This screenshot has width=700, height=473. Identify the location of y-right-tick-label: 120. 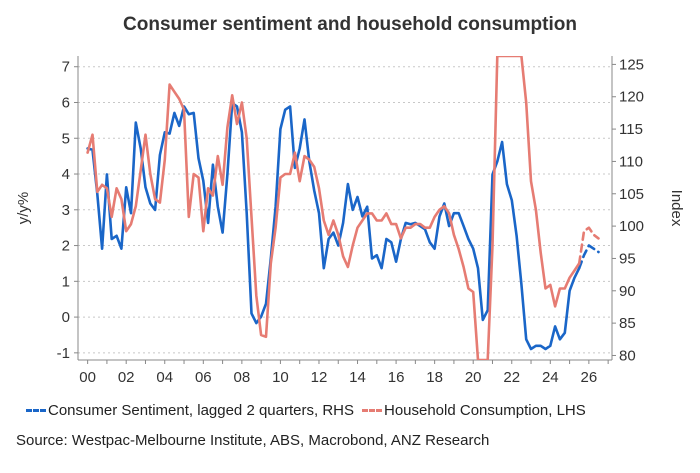
(631, 97).